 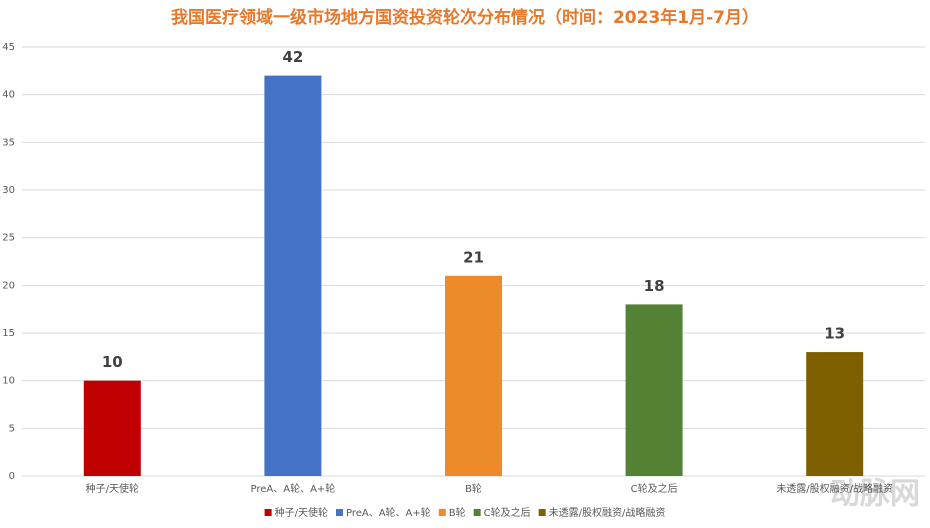 What do you see at coordinates (388, 512) in the screenshot?
I see `legend-label: PreA、A轮、A+轮` at bounding box center [388, 512].